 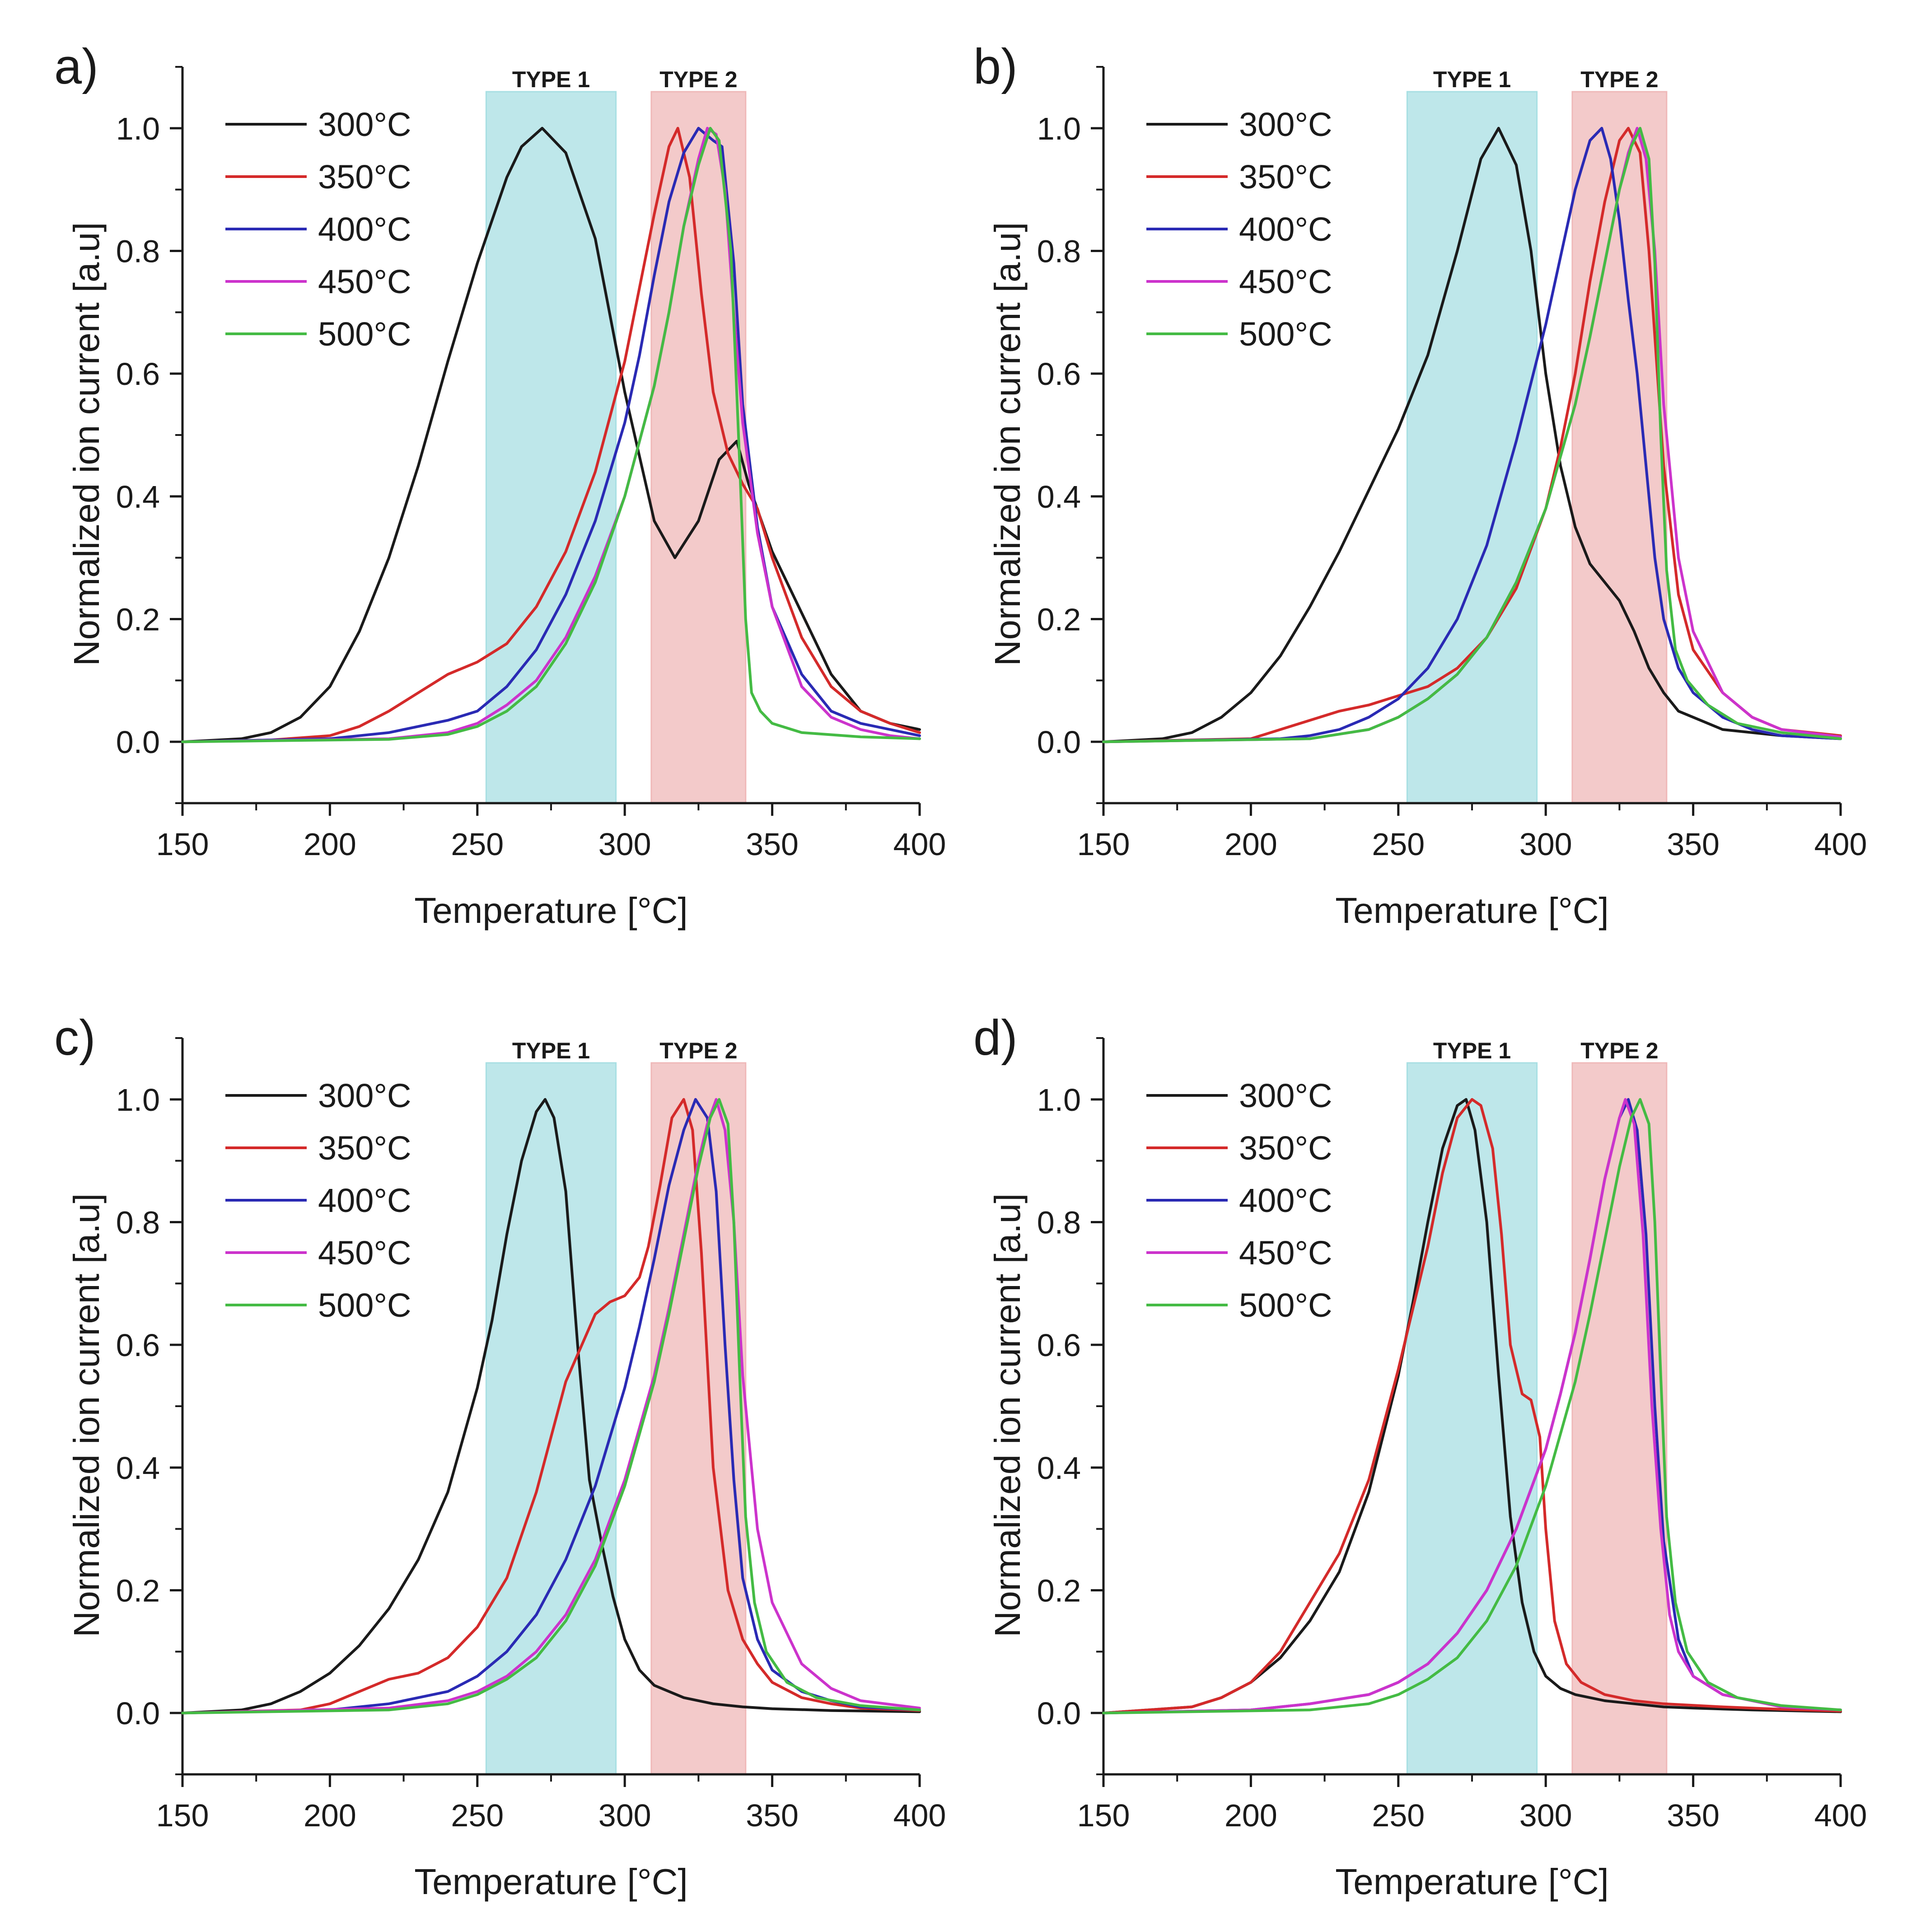 What do you see at coordinates (995, 66) in the screenshot?
I see `panel-label: b)` at bounding box center [995, 66].